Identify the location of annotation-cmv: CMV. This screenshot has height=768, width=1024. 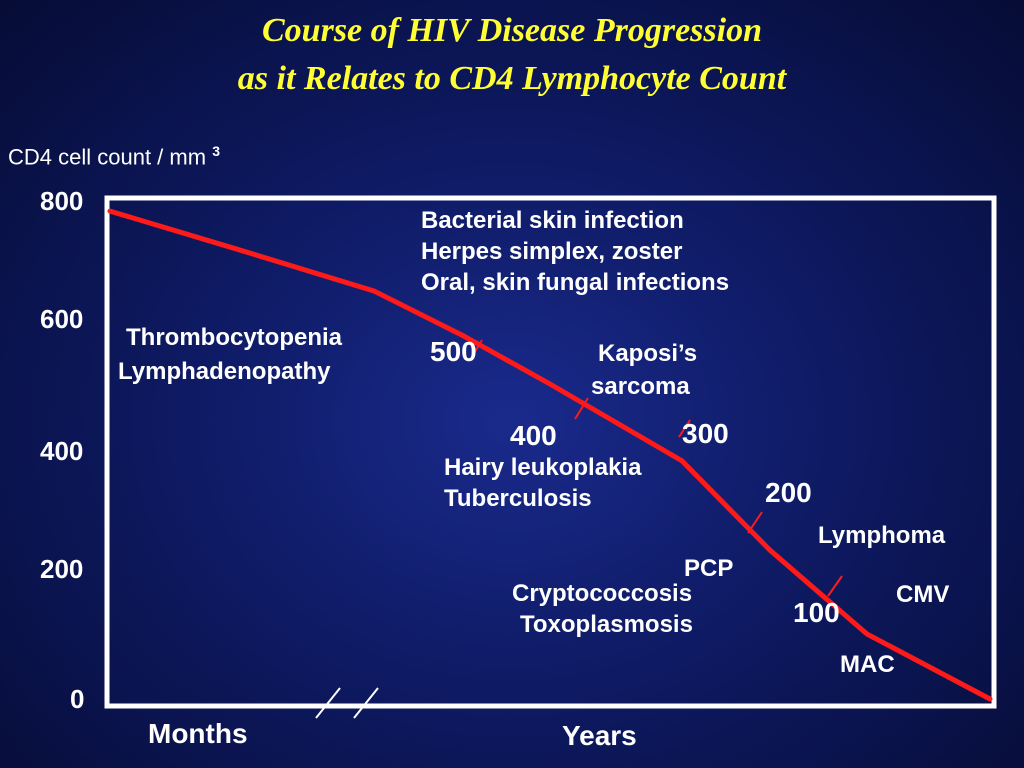
(923, 594).